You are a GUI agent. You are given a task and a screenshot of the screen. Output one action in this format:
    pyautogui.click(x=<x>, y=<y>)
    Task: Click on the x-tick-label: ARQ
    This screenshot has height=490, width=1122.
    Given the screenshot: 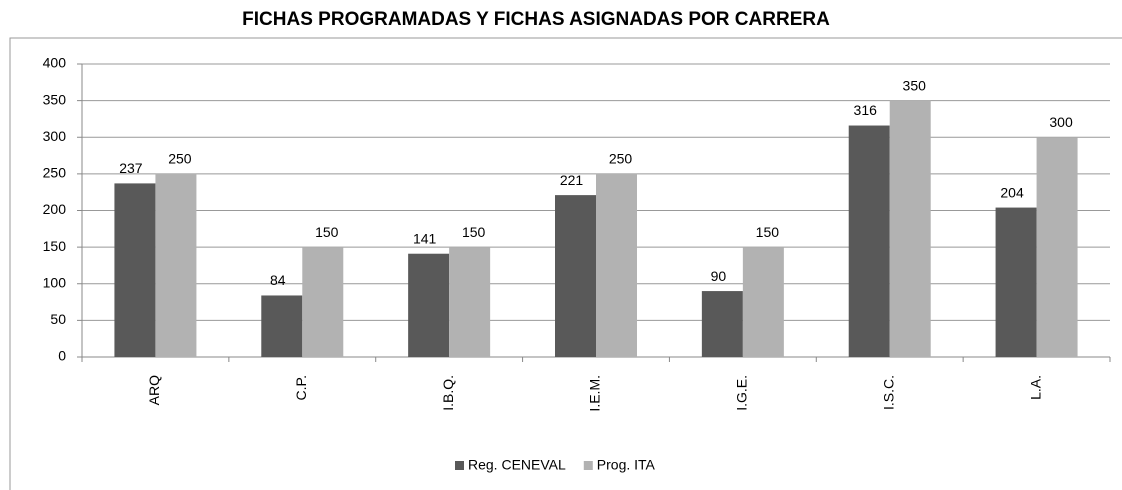 What is the action you would take?
    pyautogui.click(x=154, y=390)
    